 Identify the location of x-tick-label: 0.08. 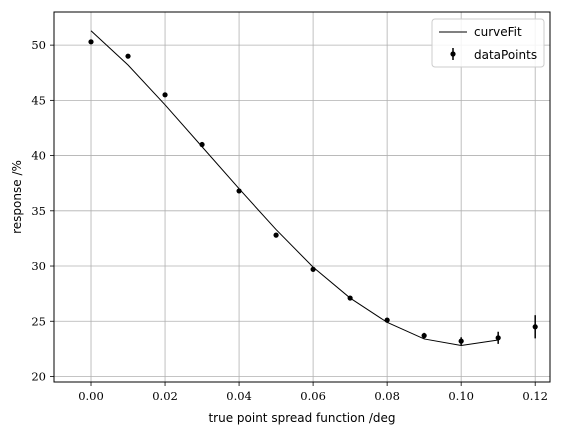
(387, 396).